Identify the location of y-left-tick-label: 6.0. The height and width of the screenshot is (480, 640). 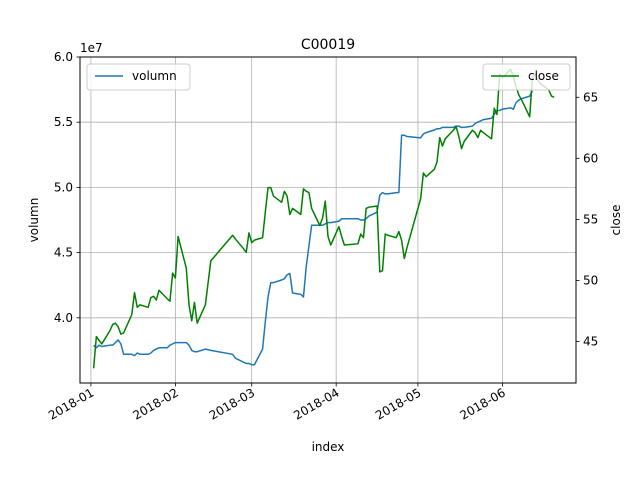
(63, 57).